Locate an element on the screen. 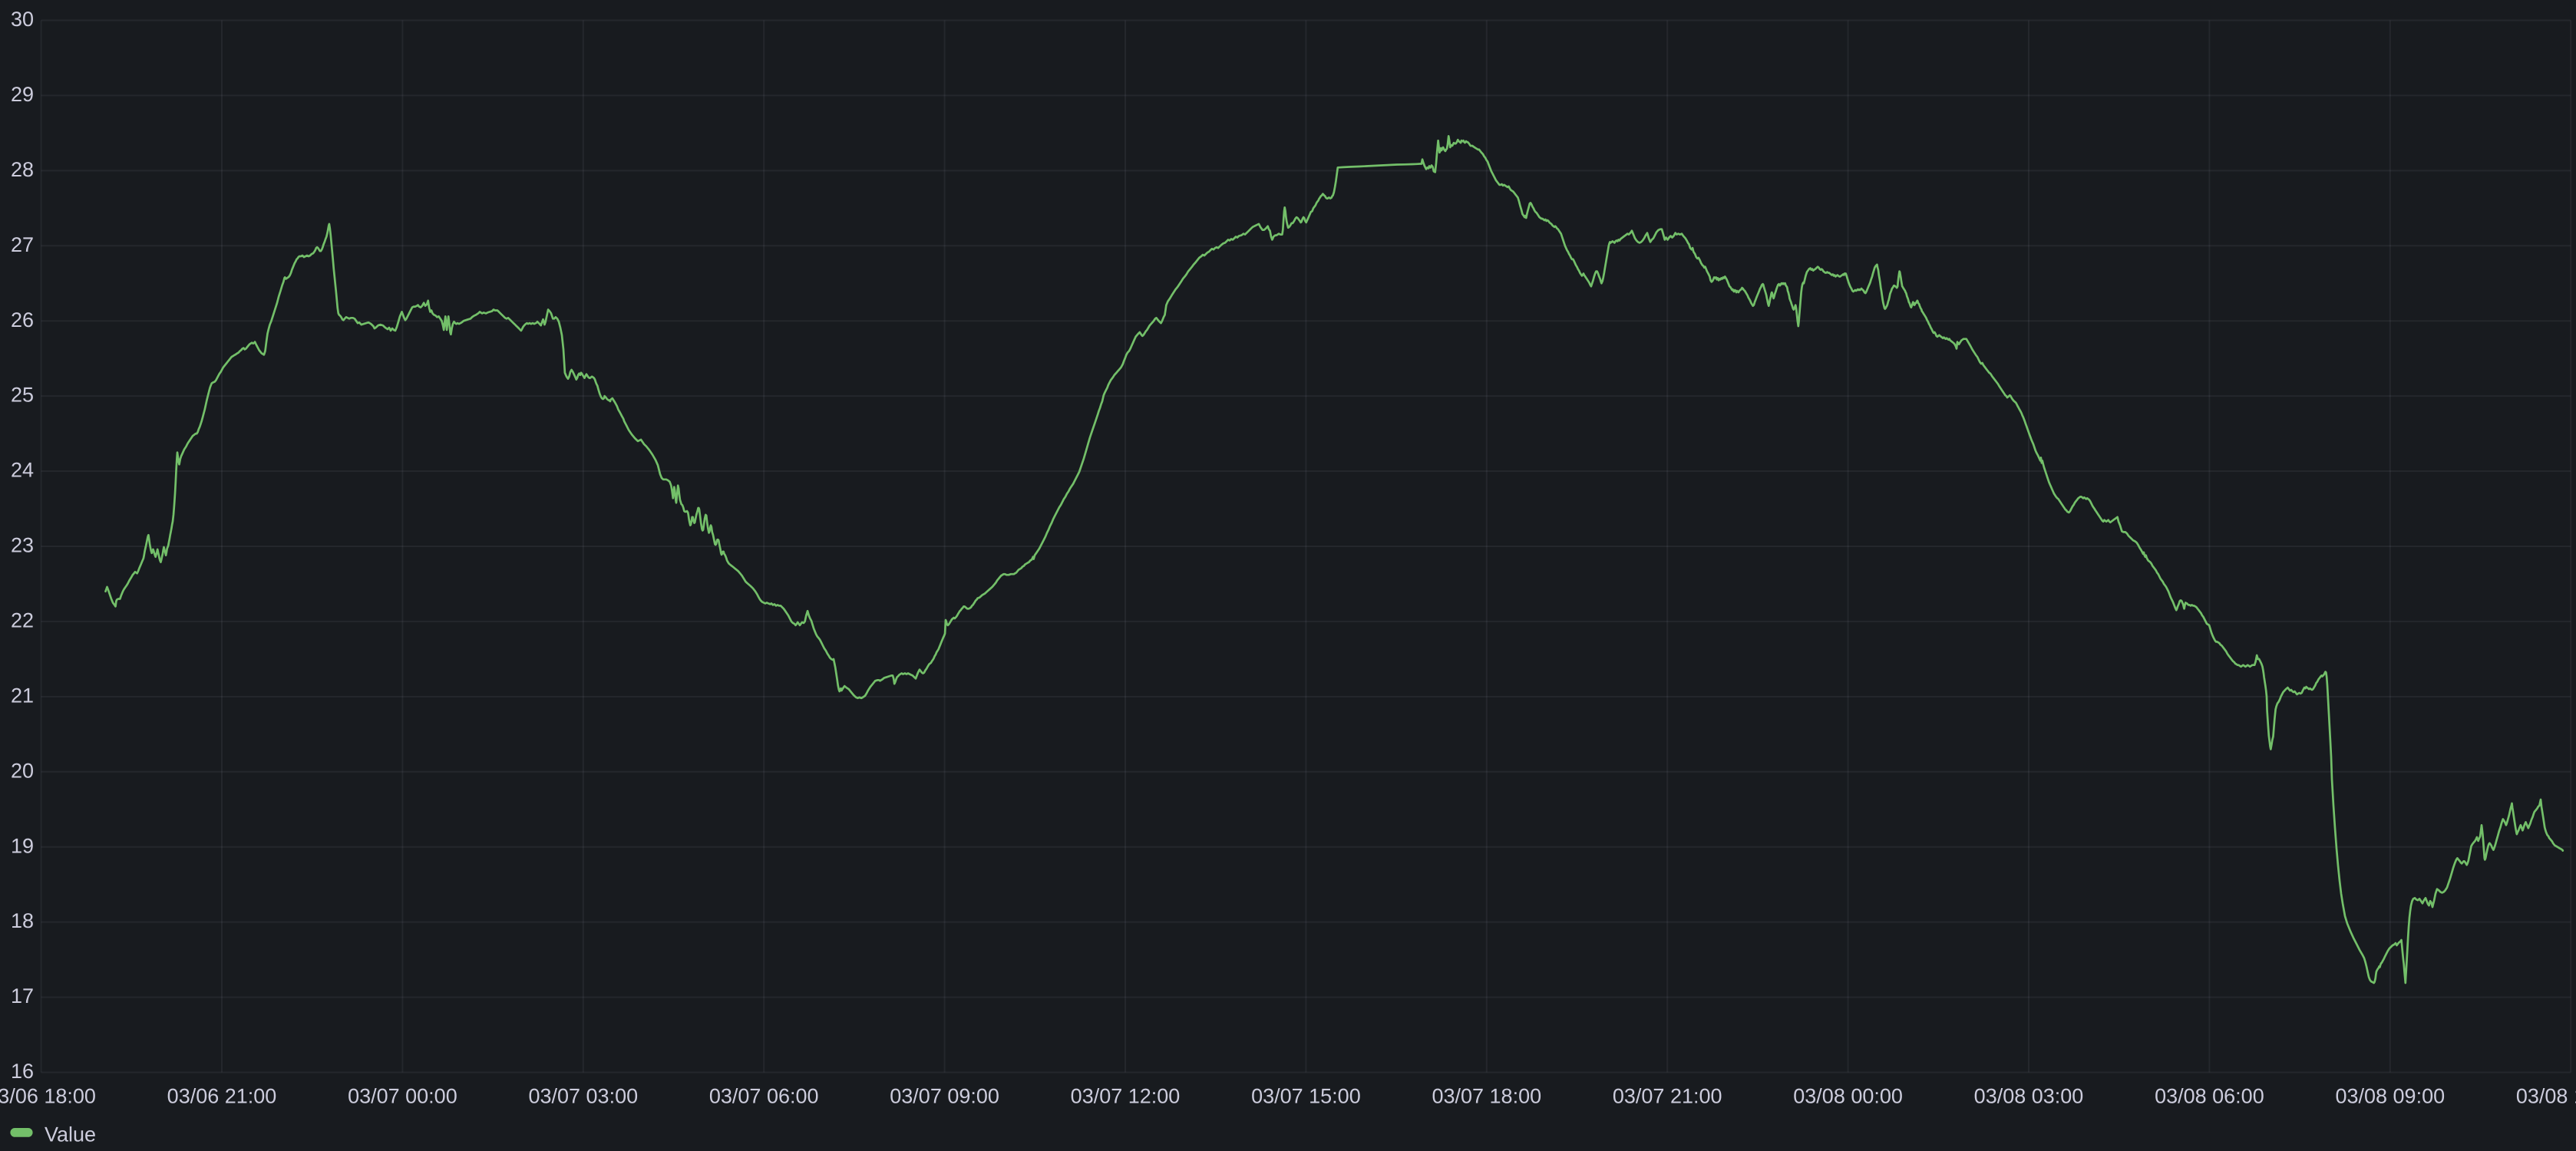 The image size is (2576, 1151). svg-text: 25 is located at coordinates (22, 396).